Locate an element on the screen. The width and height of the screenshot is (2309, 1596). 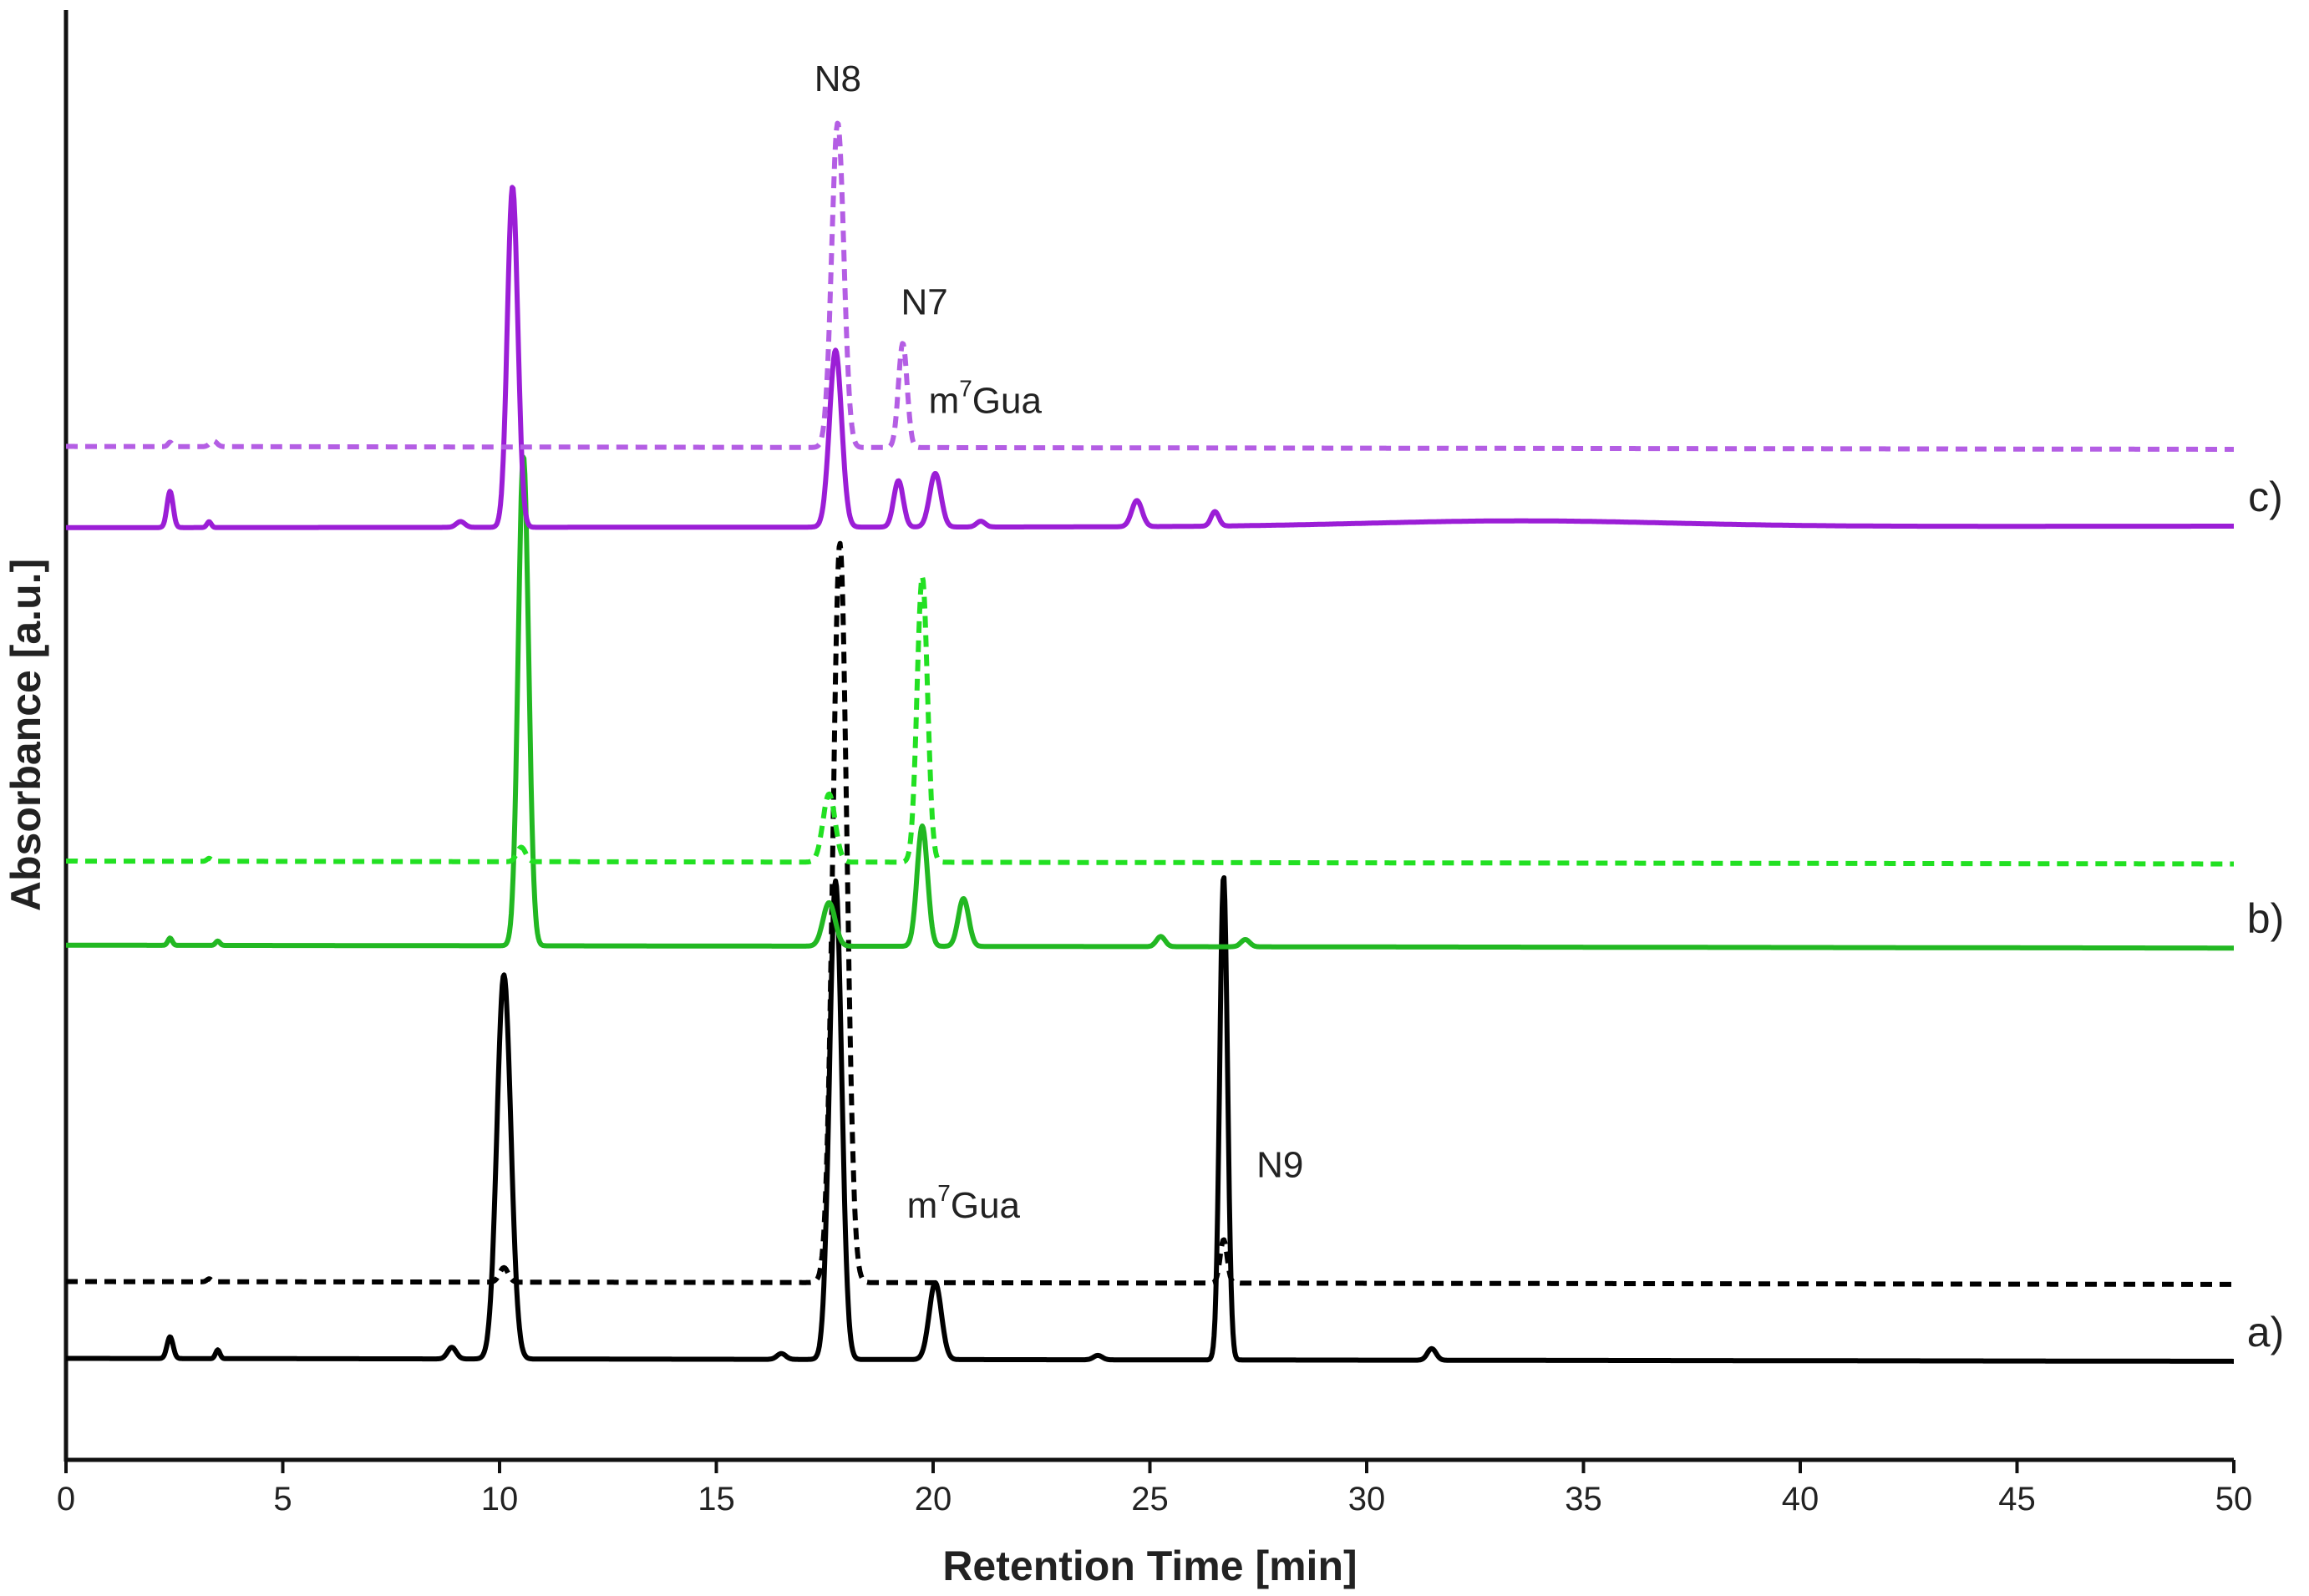
y-axis-title: Absorbance [a.u.] is located at coordinates (26, 735).